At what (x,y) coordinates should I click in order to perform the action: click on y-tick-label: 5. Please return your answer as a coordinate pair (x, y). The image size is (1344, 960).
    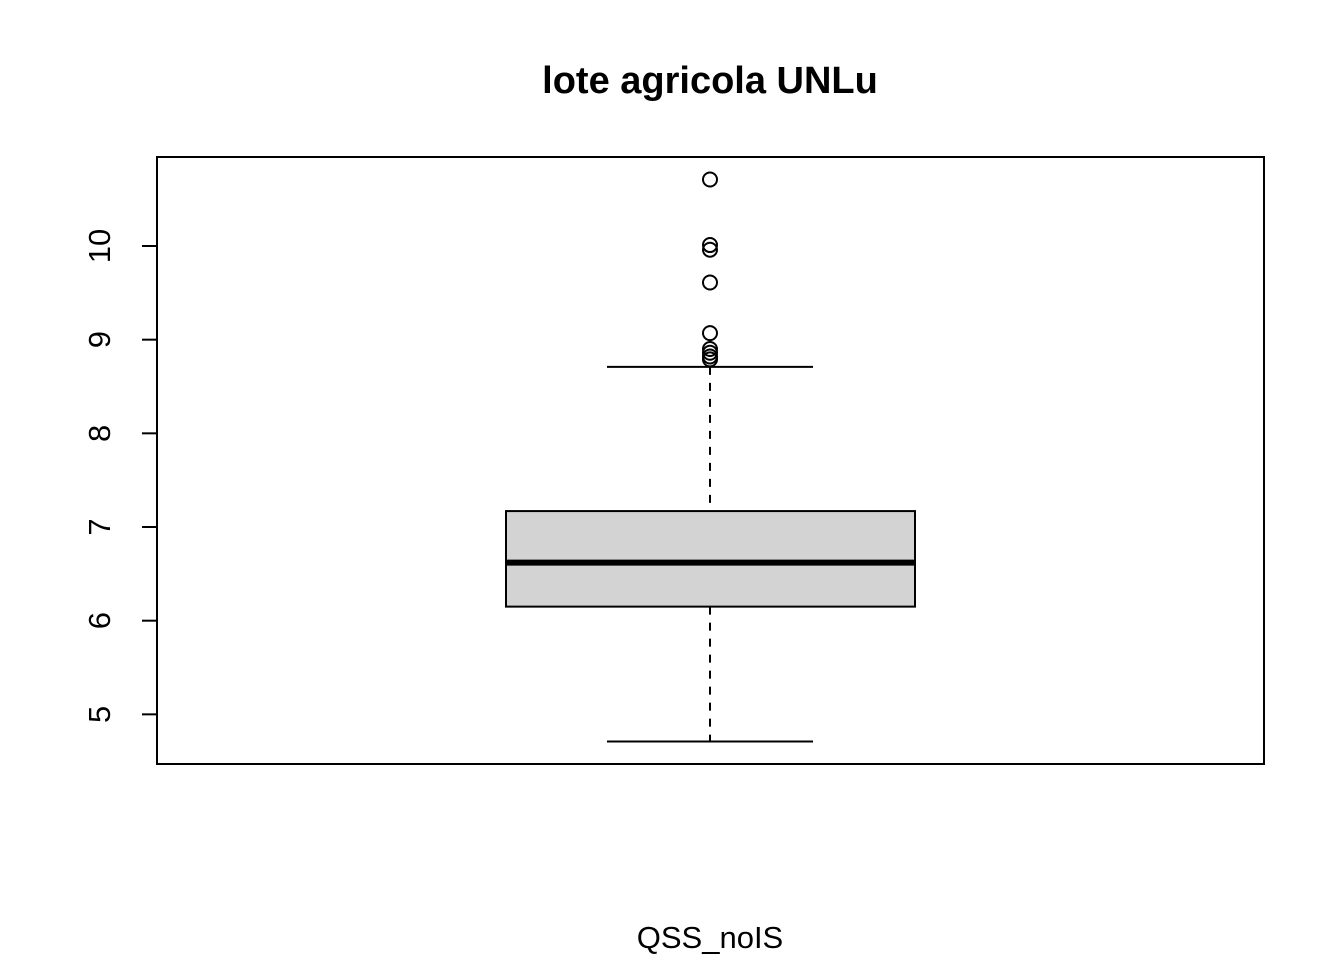
    Looking at the image, I should click on (99, 714).